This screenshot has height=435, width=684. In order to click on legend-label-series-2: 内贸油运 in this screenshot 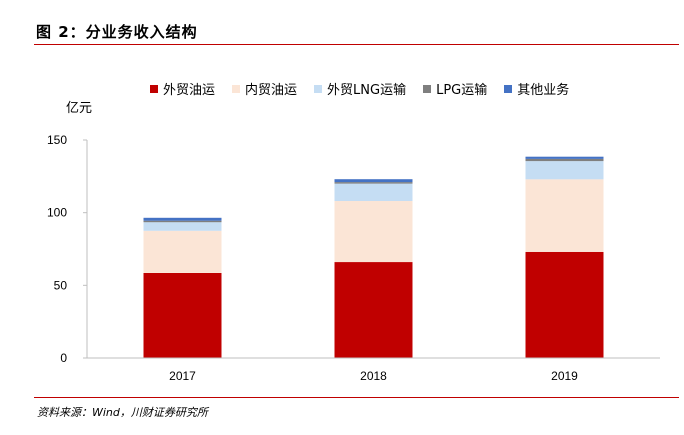, I will do `click(271, 90)`.